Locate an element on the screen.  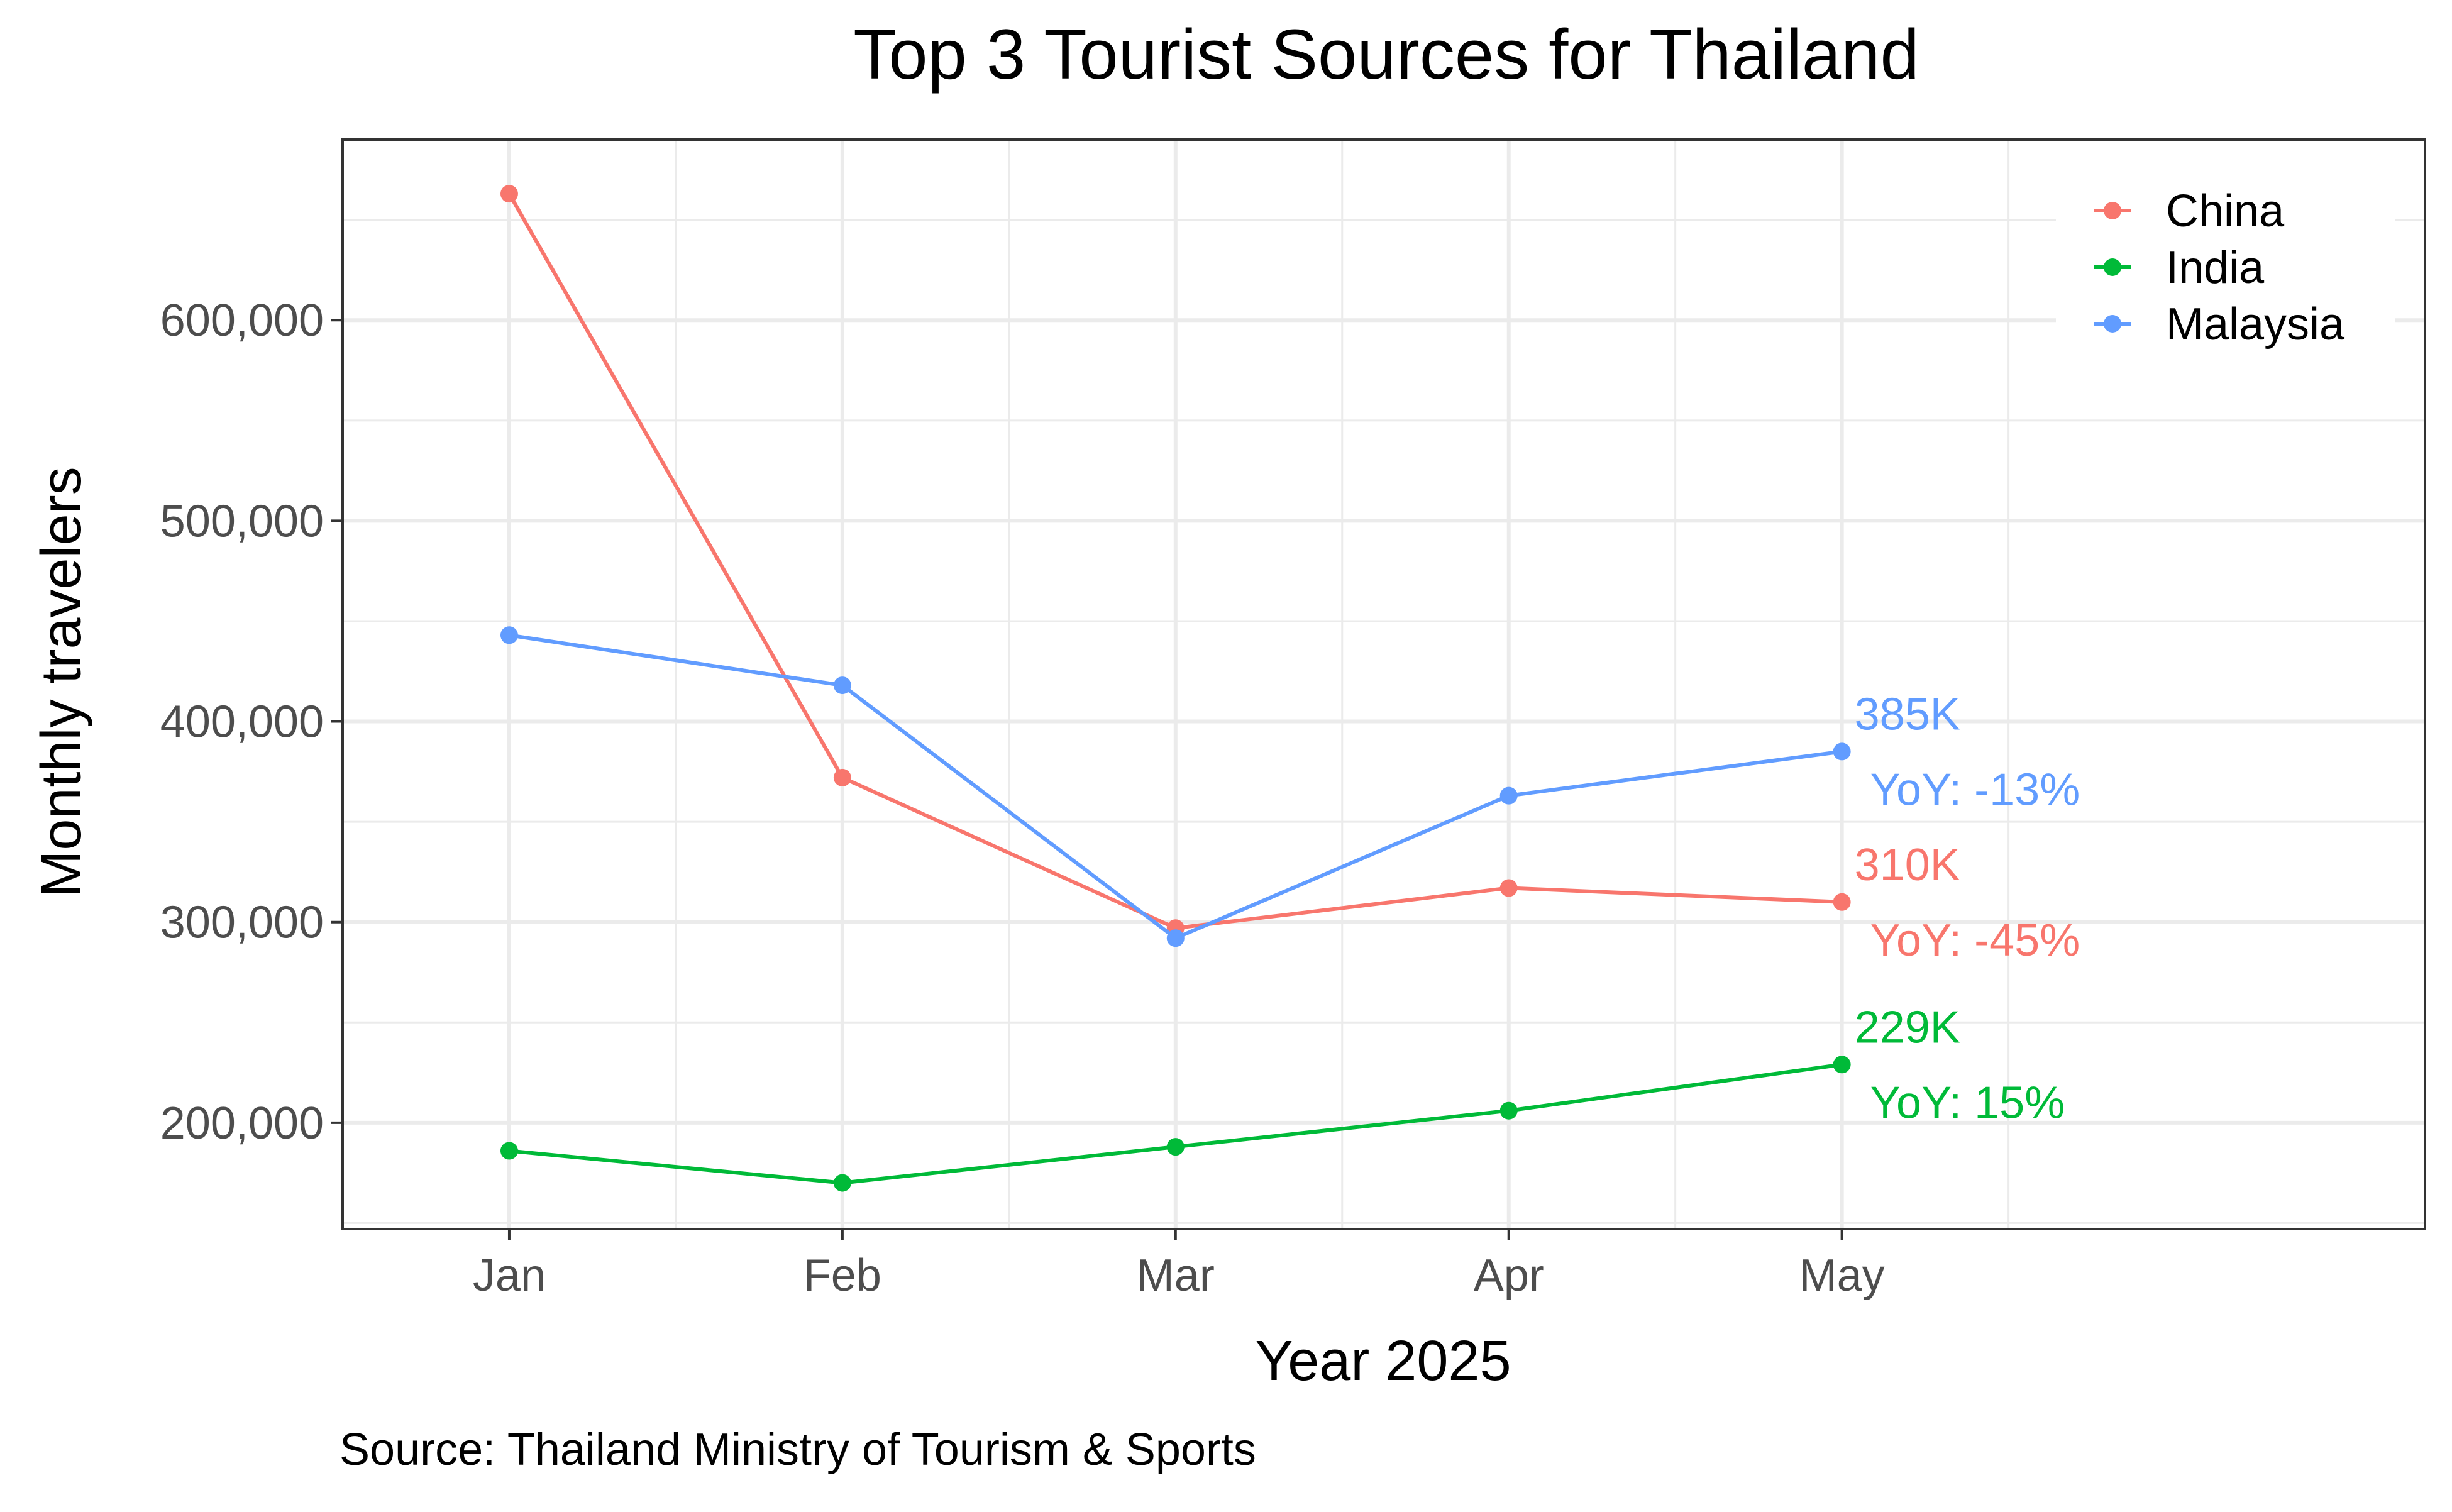
legend: China India Malaysia is located at coordinates (2225, 270).